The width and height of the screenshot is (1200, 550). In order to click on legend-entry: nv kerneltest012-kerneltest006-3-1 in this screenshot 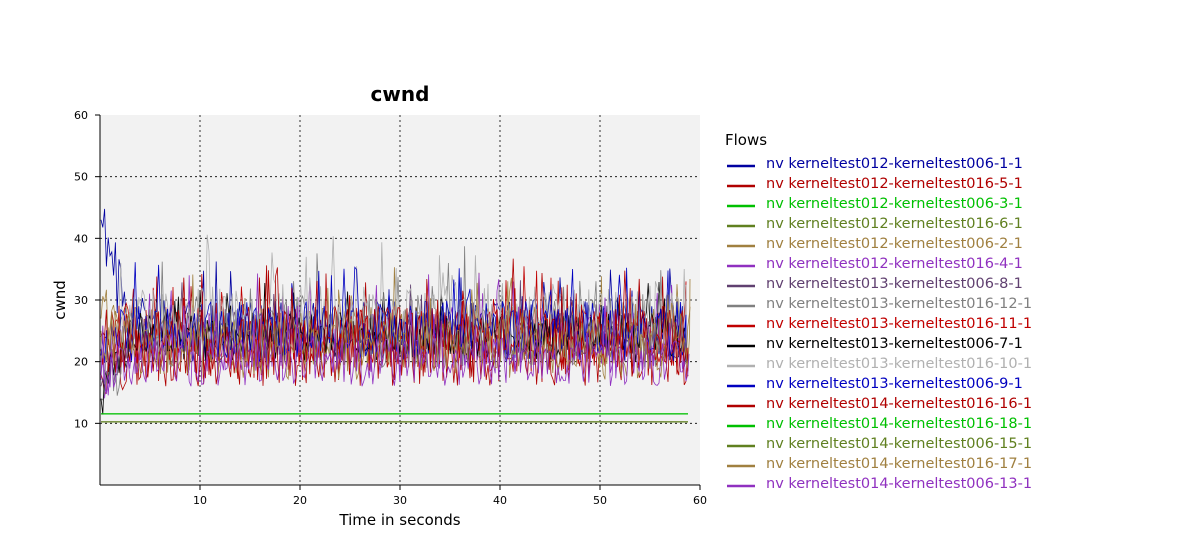, I will do `click(894, 204)`.